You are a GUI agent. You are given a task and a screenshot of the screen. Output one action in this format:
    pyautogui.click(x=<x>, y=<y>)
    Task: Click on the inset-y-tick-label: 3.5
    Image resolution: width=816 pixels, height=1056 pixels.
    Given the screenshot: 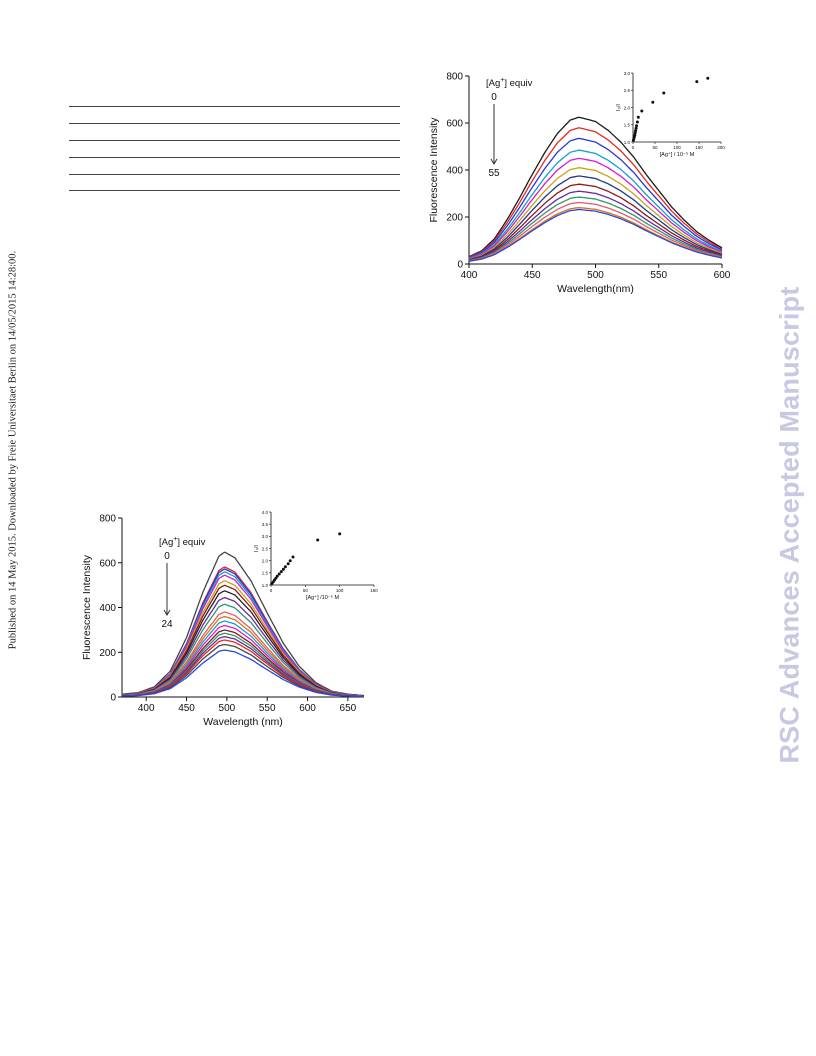 What is the action you would take?
    pyautogui.click(x=265, y=524)
    